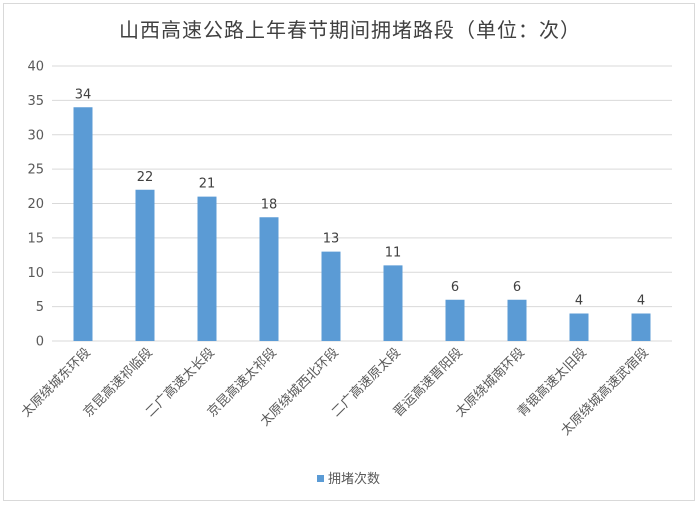 Image resolution: width=700 pixels, height=506 pixels. What do you see at coordinates (354, 479) in the screenshot?
I see `legend-label: 拥堵次数` at bounding box center [354, 479].